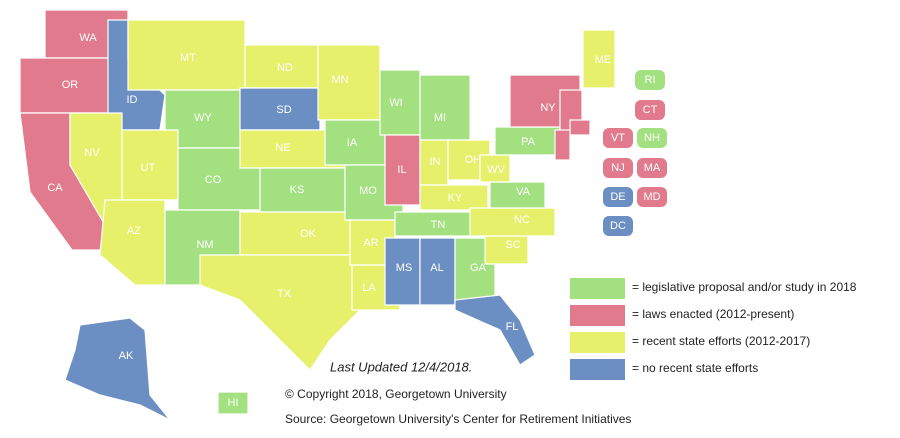 Image resolution: width=900 pixels, height=438 pixels. What do you see at coordinates (528, 142) in the screenshot?
I see `state-label: PA` at bounding box center [528, 142].